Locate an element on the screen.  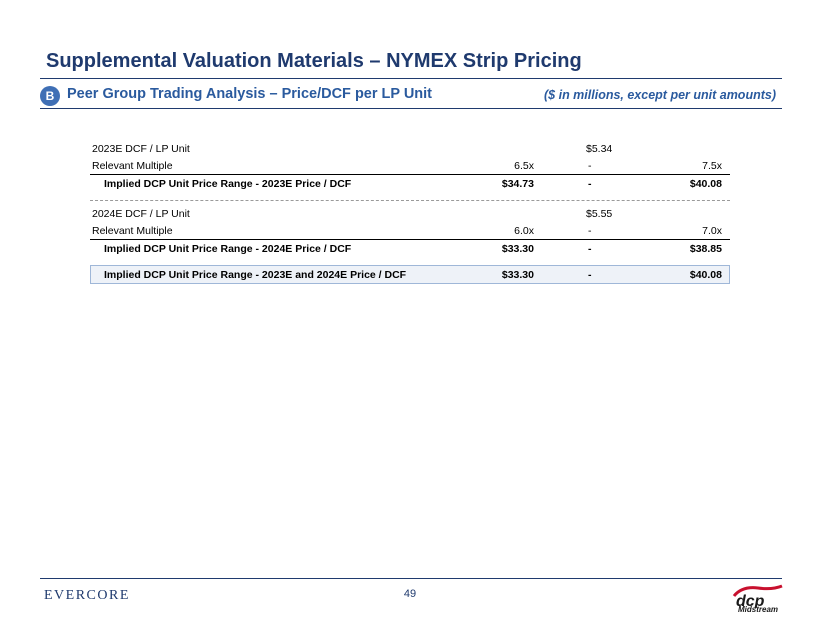
section-badge: B is located at coordinates (50, 96).